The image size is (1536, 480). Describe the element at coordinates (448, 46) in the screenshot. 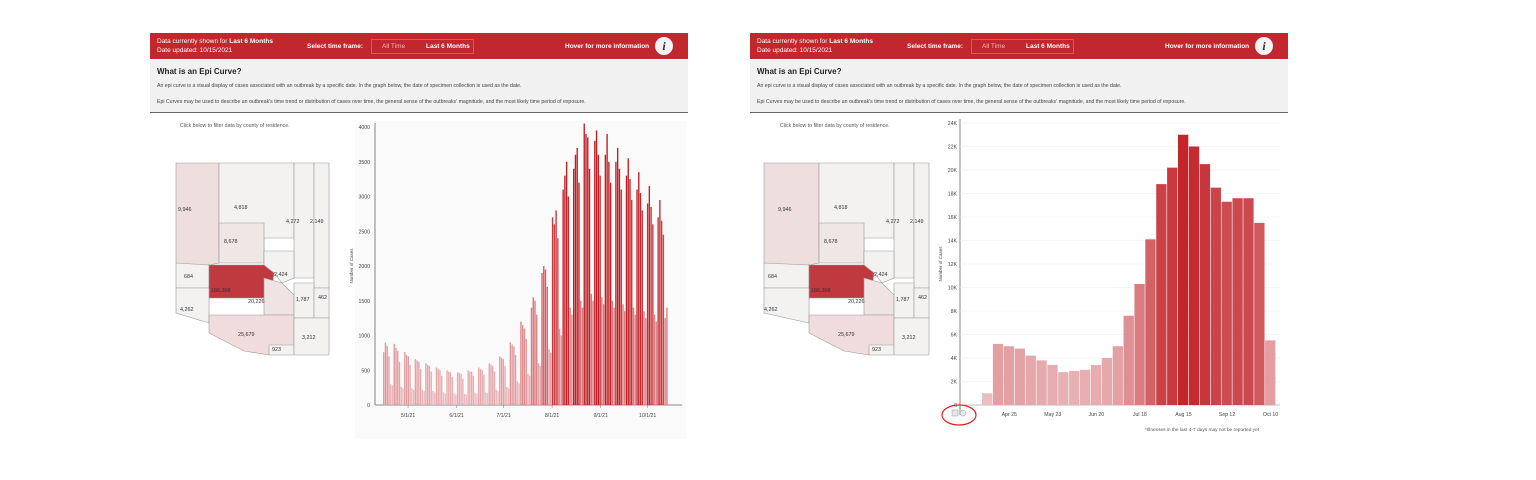

I see `timeframe-last-6-months-button: Last 6 Months` at that location.